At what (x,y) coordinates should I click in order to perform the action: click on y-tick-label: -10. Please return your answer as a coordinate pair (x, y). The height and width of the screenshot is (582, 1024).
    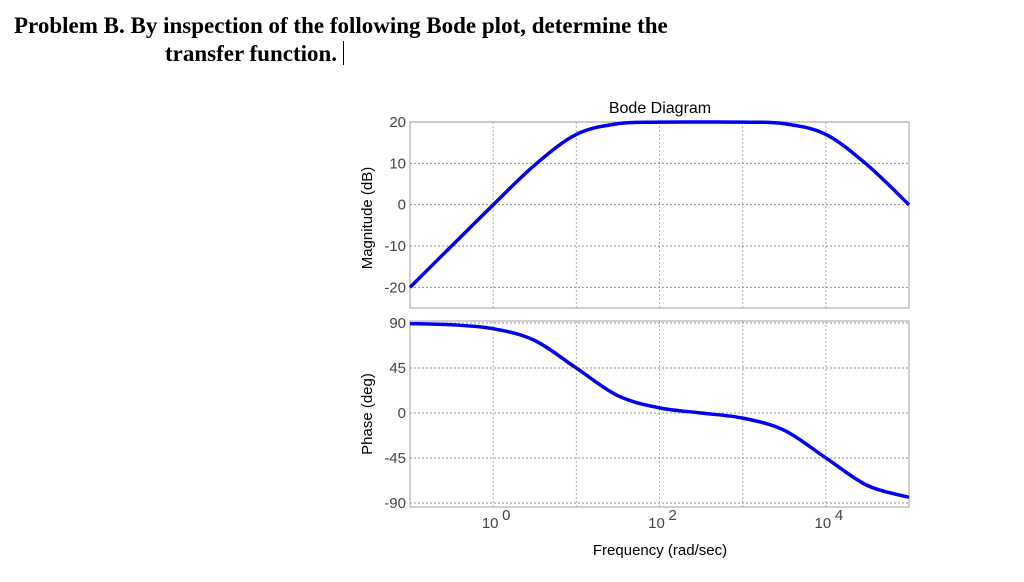
    Looking at the image, I should click on (395, 246).